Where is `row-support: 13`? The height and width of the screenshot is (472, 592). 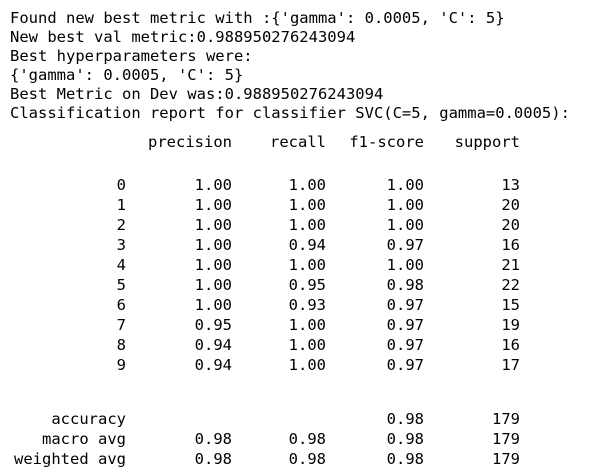 row-support: 13 is located at coordinates (510, 185).